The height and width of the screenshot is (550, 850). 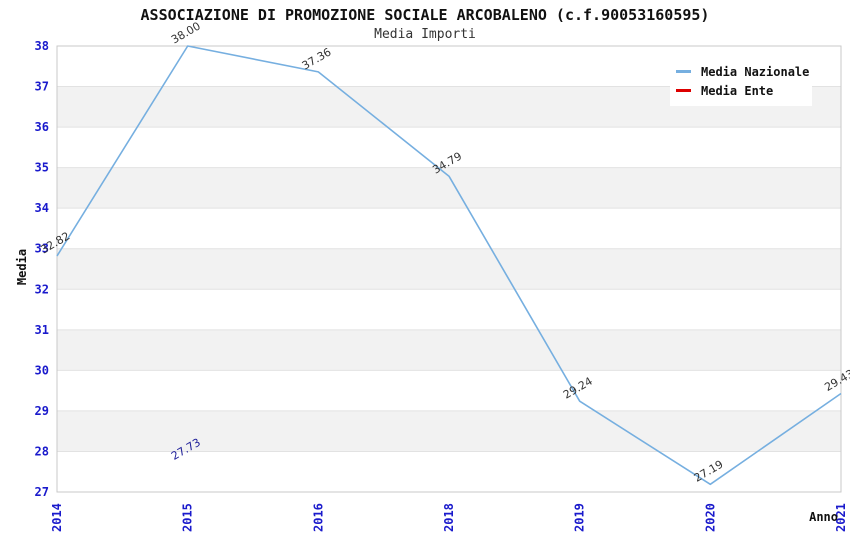 What do you see at coordinates (823, 517) in the screenshot?
I see `x-axis-label: Anno` at bounding box center [823, 517].